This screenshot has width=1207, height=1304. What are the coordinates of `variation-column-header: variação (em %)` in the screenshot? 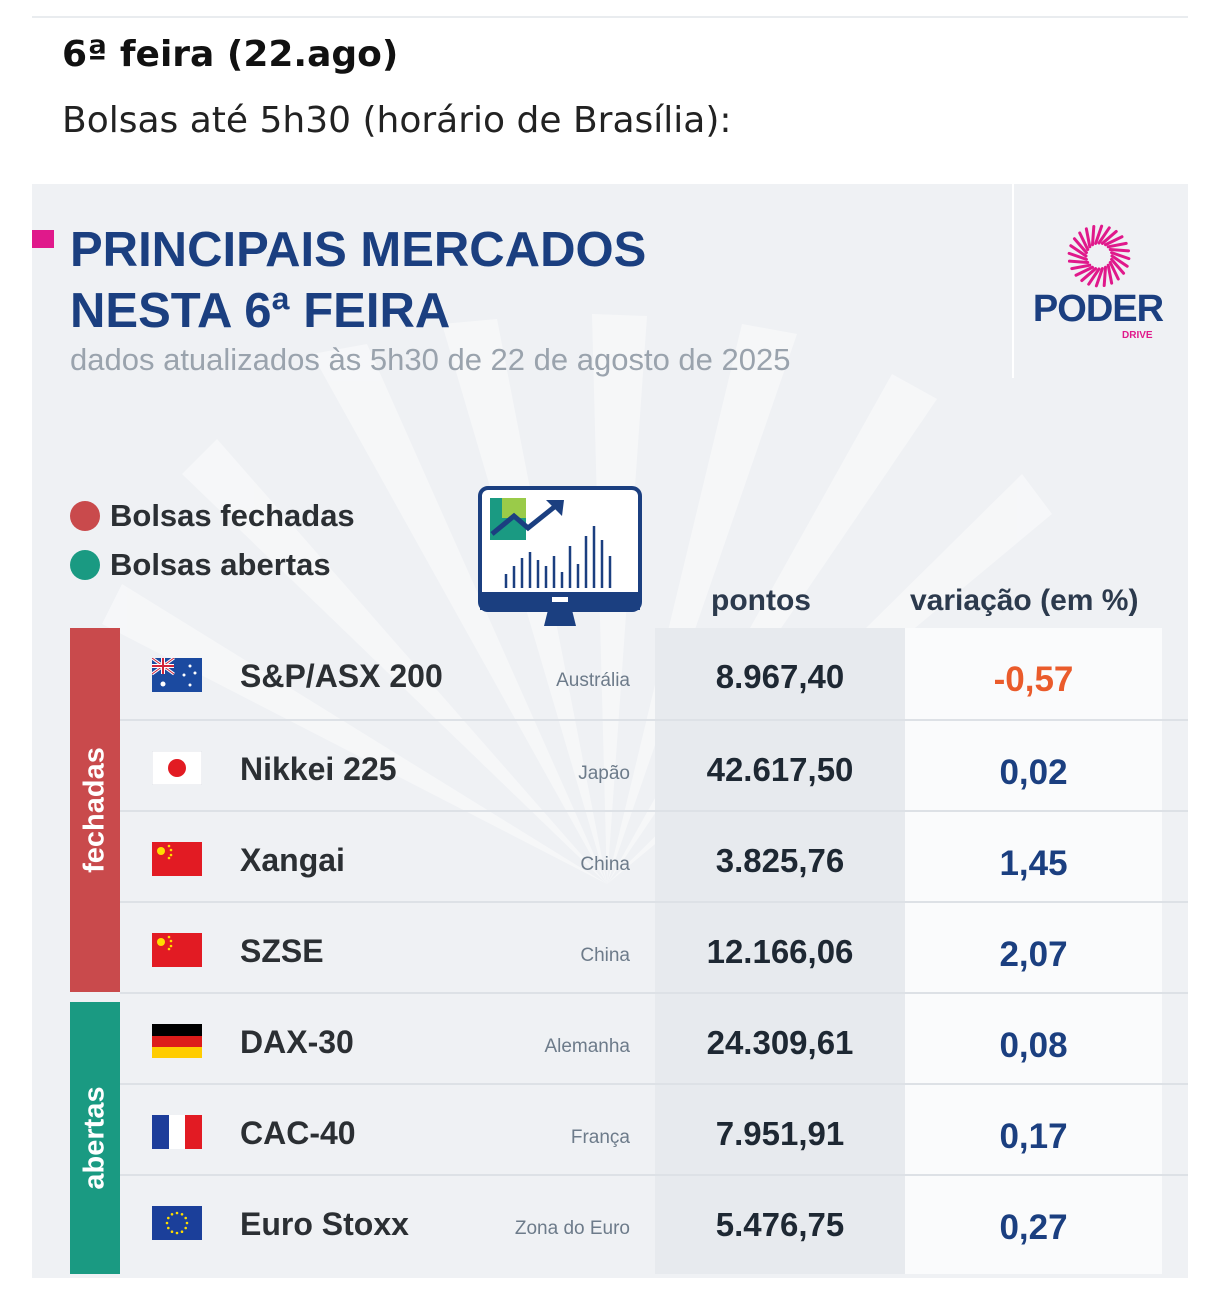 It's located at (1024, 600).